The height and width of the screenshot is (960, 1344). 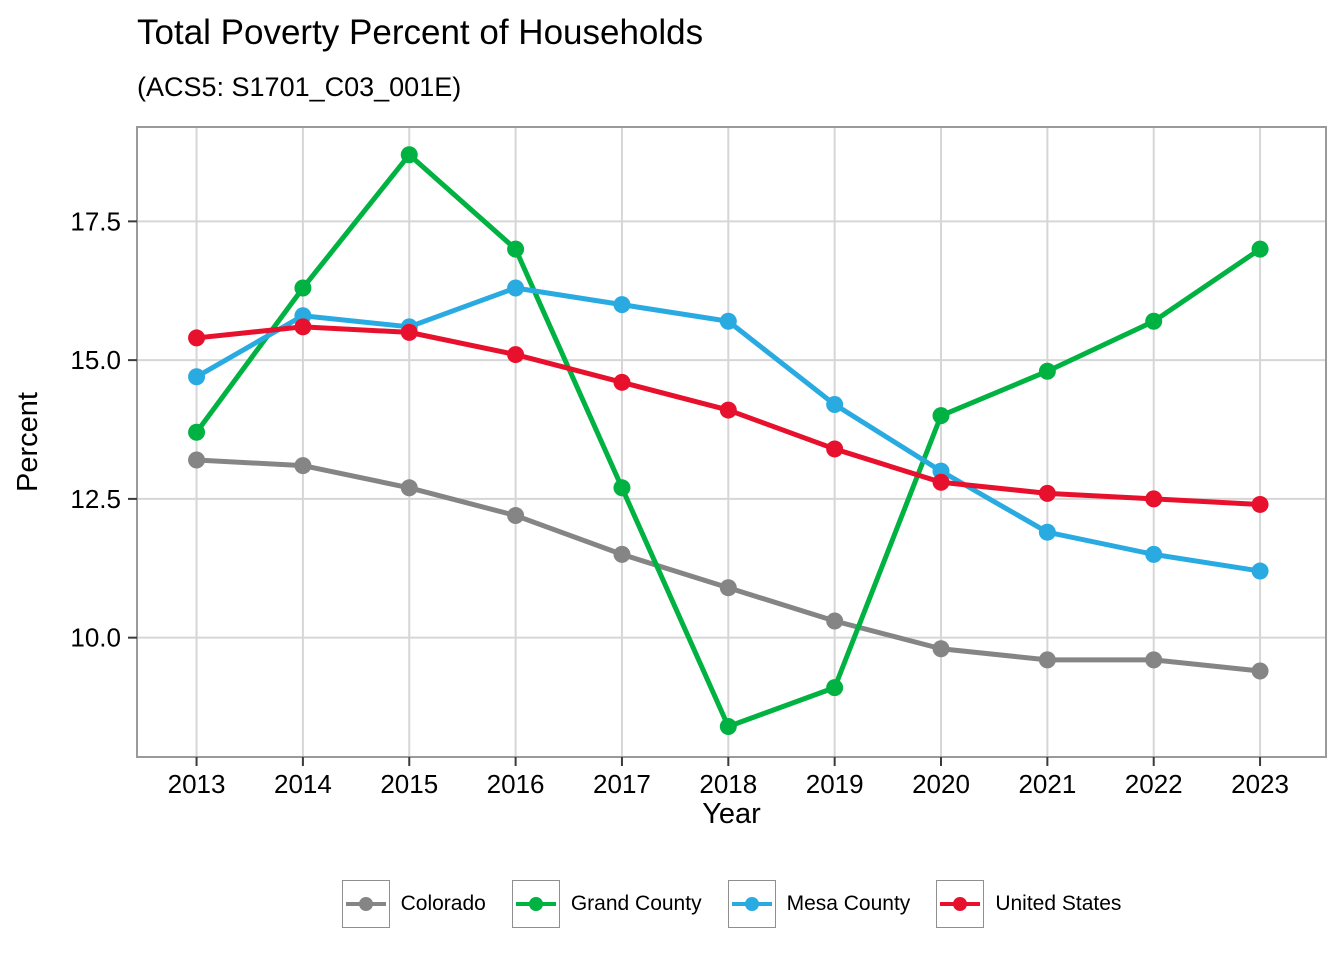 What do you see at coordinates (443, 903) in the screenshot?
I see `legend-label: Colorado` at bounding box center [443, 903].